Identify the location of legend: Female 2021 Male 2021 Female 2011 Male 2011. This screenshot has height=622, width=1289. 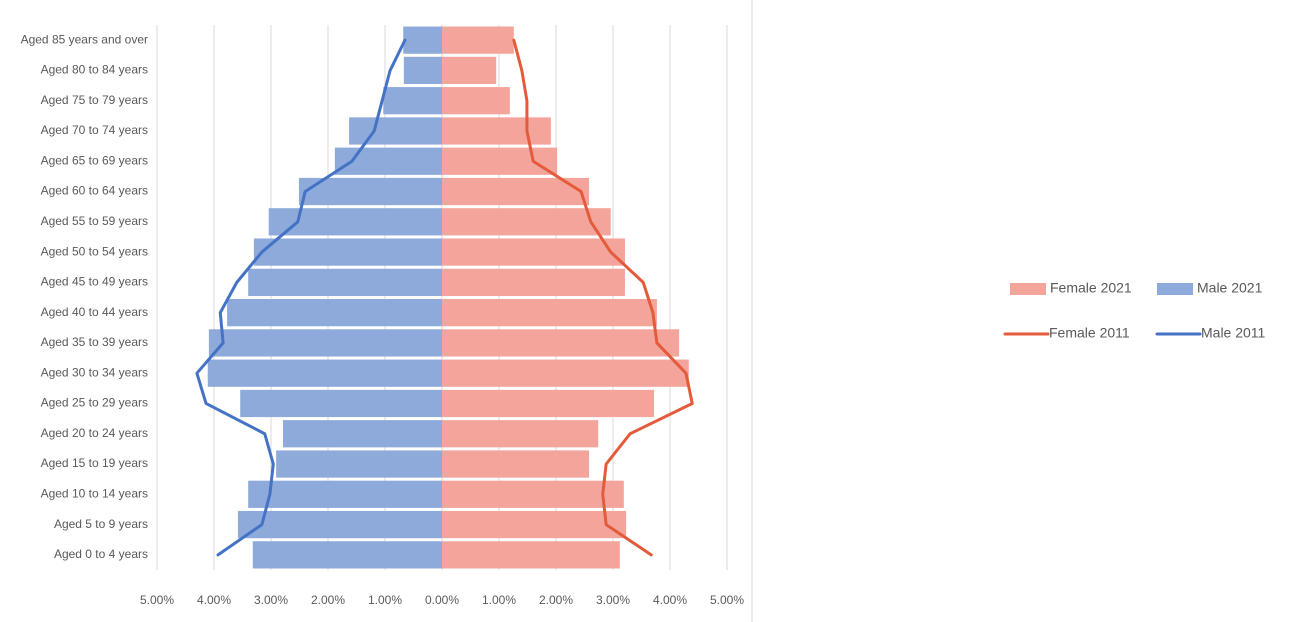
(1134, 310).